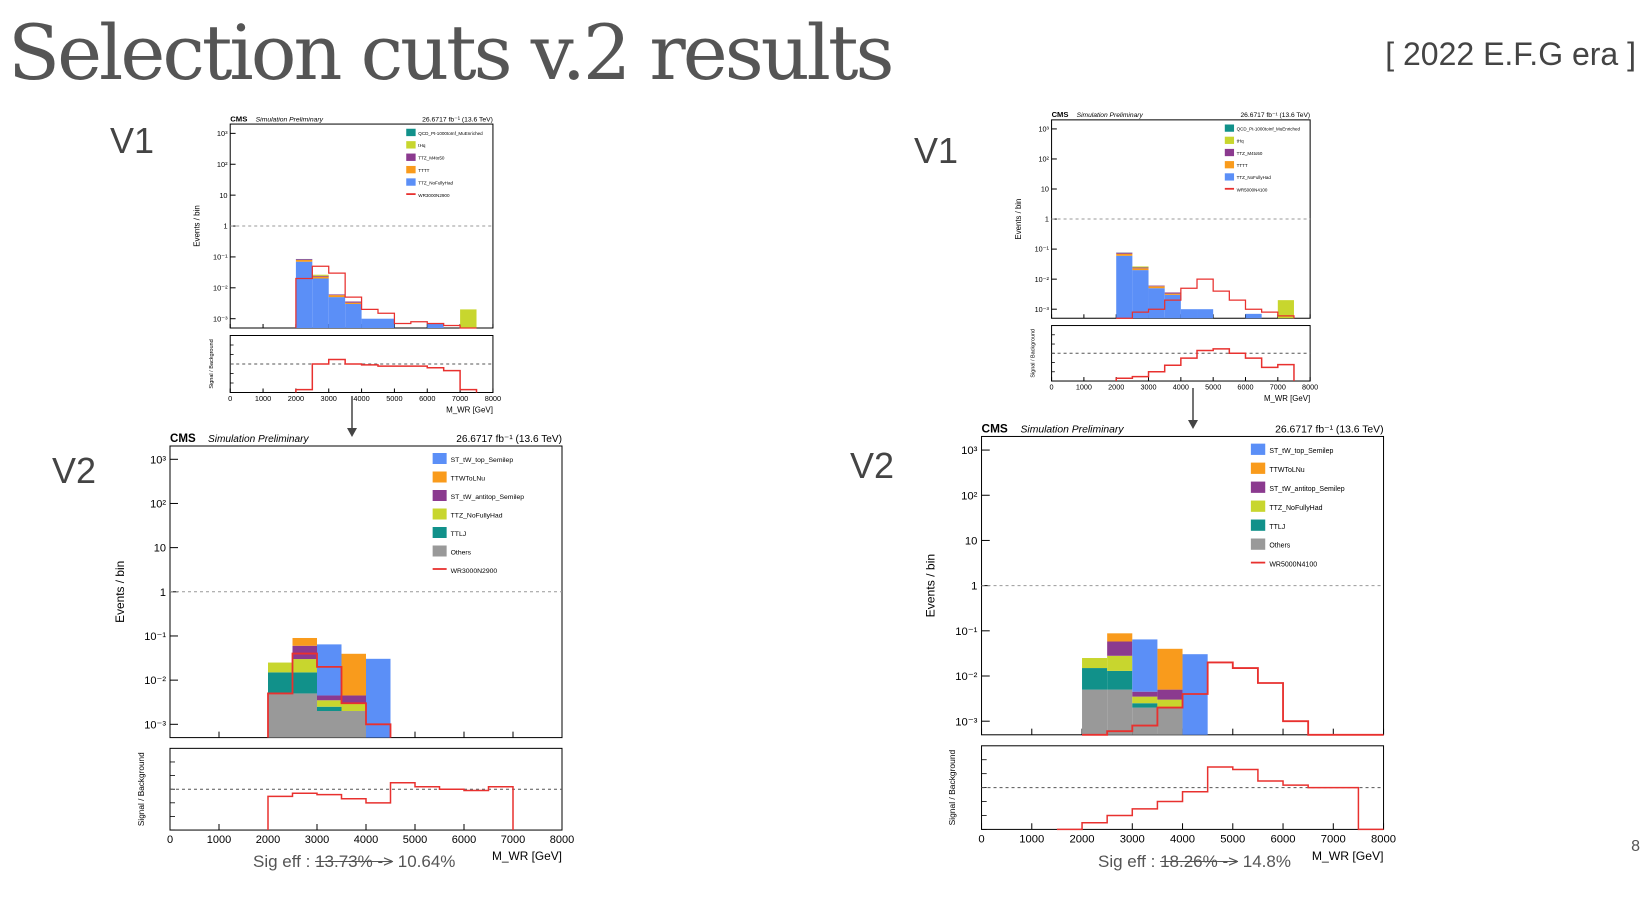 The height and width of the screenshot is (918, 1648). I want to click on legend-label: TTTT, so click(423, 170).